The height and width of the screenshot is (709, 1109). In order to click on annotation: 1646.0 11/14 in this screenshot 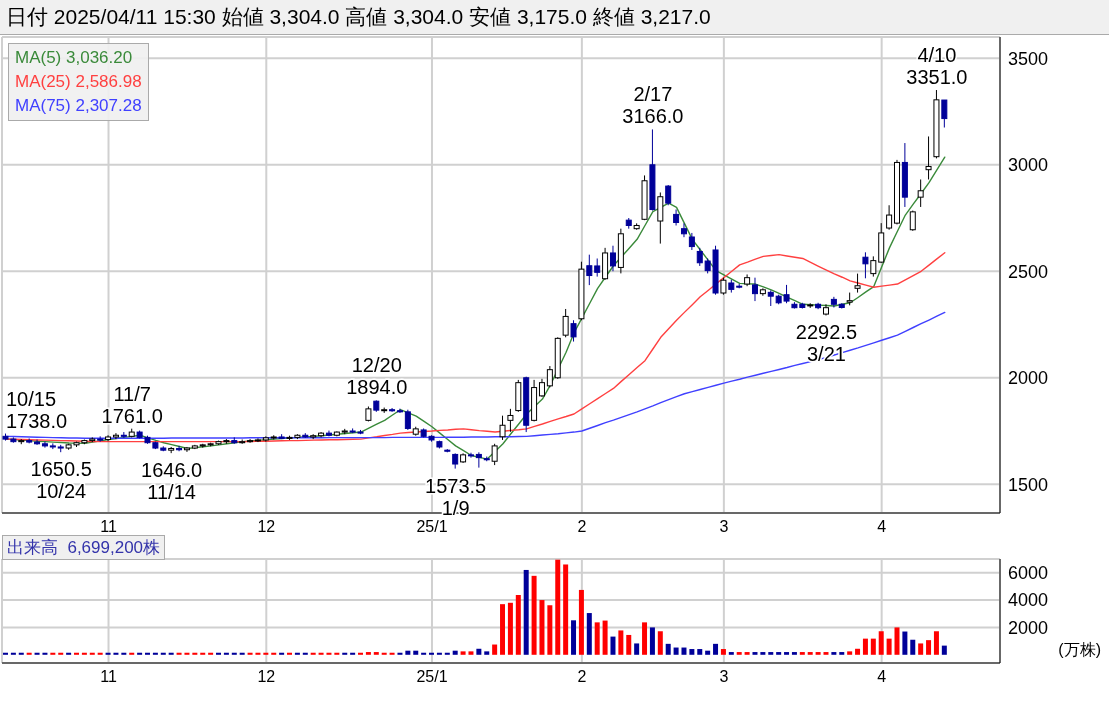, I will do `click(172, 481)`.